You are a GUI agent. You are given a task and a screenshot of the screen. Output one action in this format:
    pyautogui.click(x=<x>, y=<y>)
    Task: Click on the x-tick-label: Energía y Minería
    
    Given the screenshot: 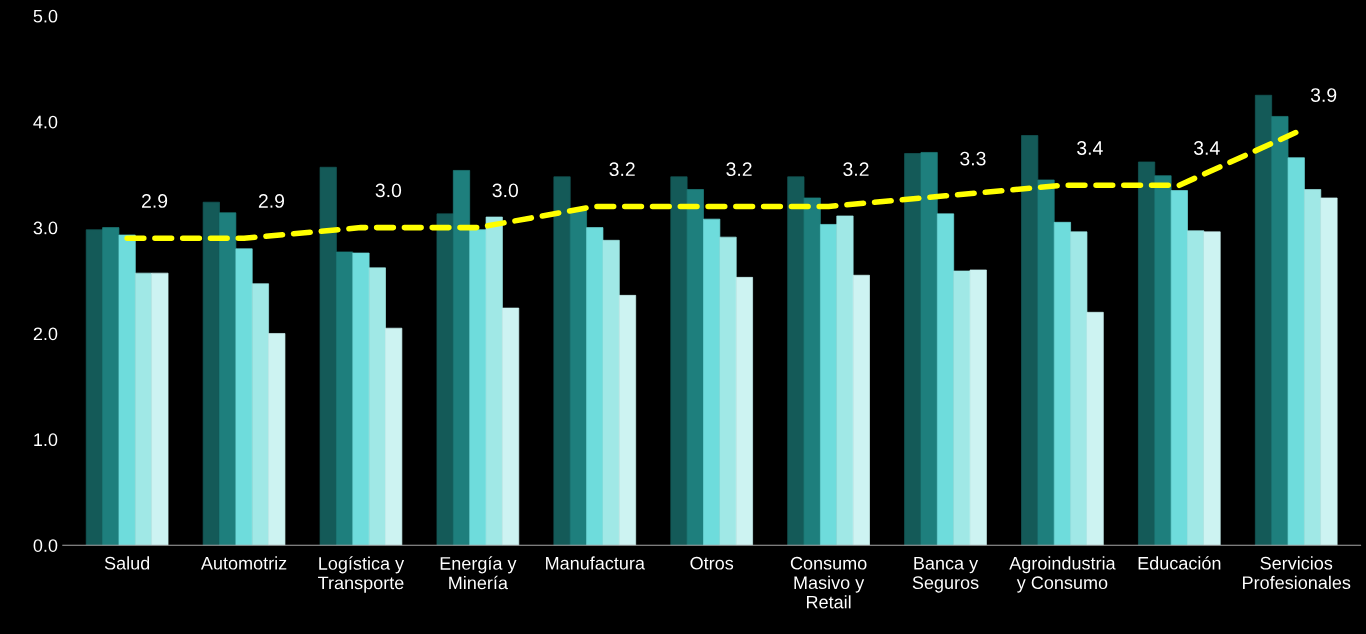 What is the action you would take?
    pyautogui.click(x=478, y=573)
    